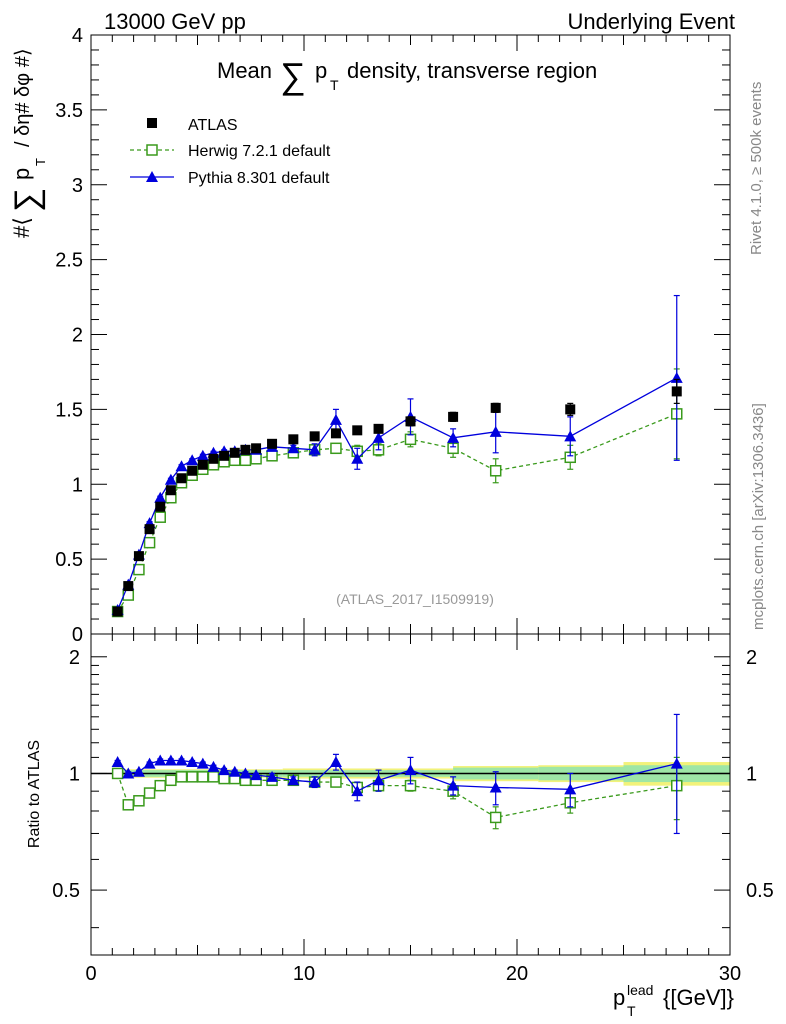 The height and width of the screenshot is (1024, 786). What do you see at coordinates (397, 512) in the screenshot?
I see `herwig-line` at bounding box center [397, 512].